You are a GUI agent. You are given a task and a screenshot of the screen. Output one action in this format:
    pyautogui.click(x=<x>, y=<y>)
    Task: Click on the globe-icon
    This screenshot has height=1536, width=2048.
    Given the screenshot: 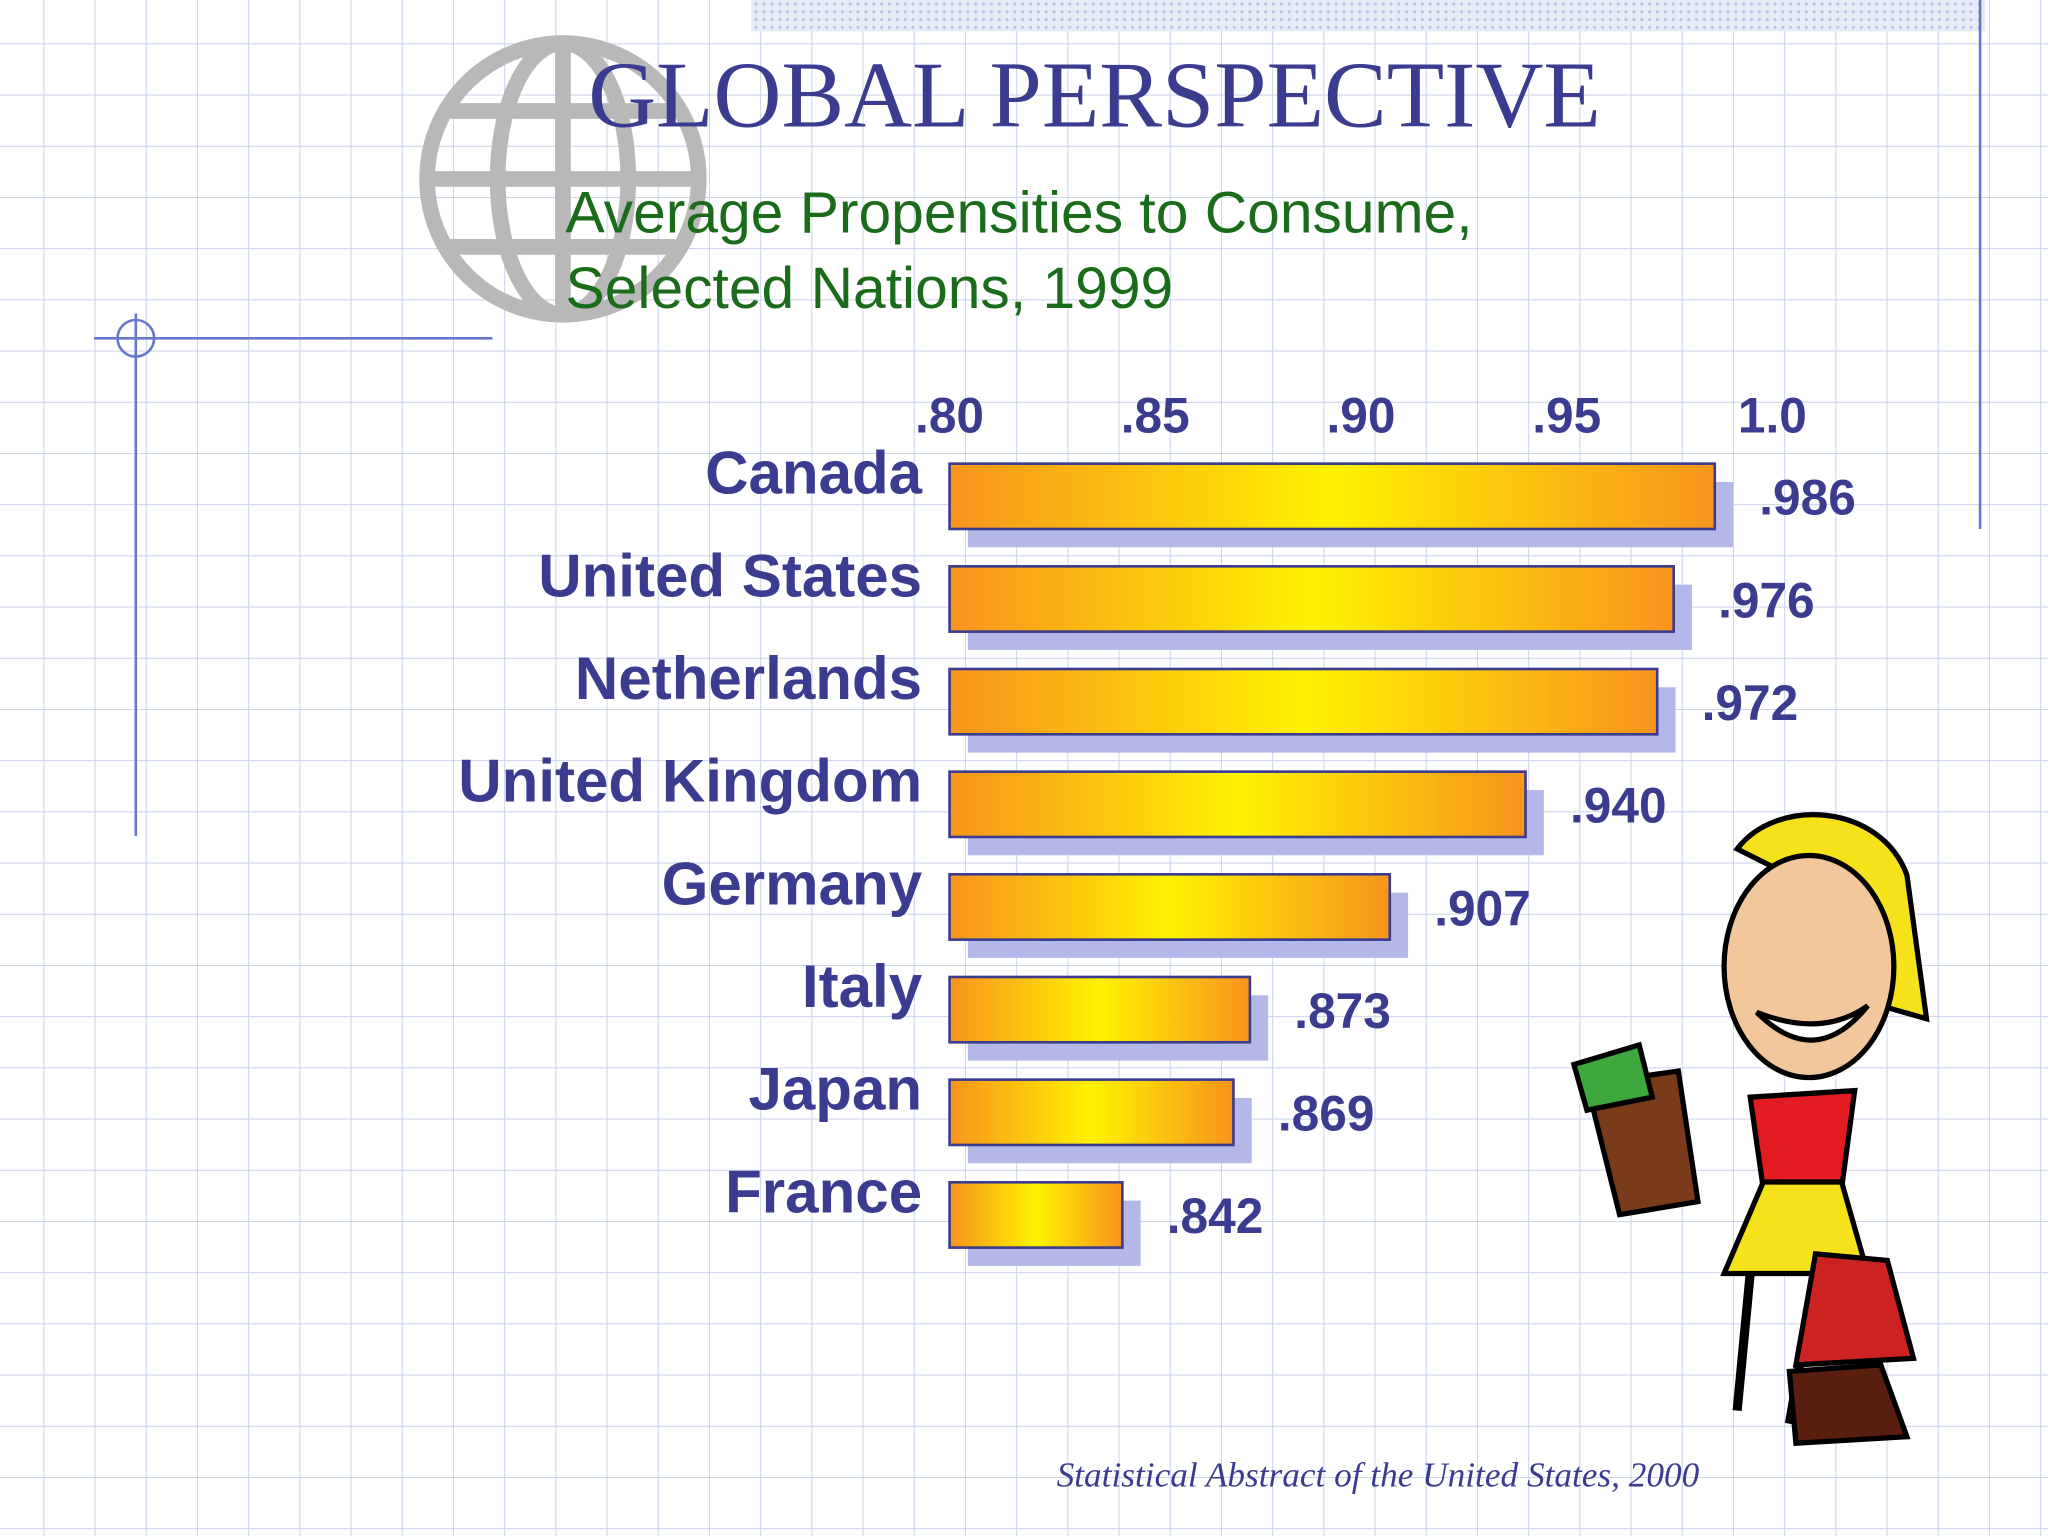 What is the action you would take?
    pyautogui.click(x=563, y=179)
    